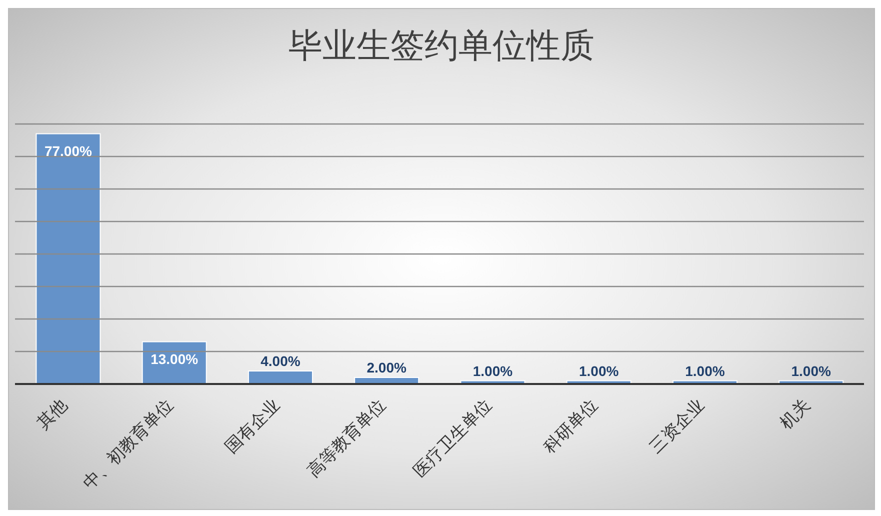  What do you see at coordinates (52, 414) in the screenshot?
I see `x-tick-label: 其他` at bounding box center [52, 414].